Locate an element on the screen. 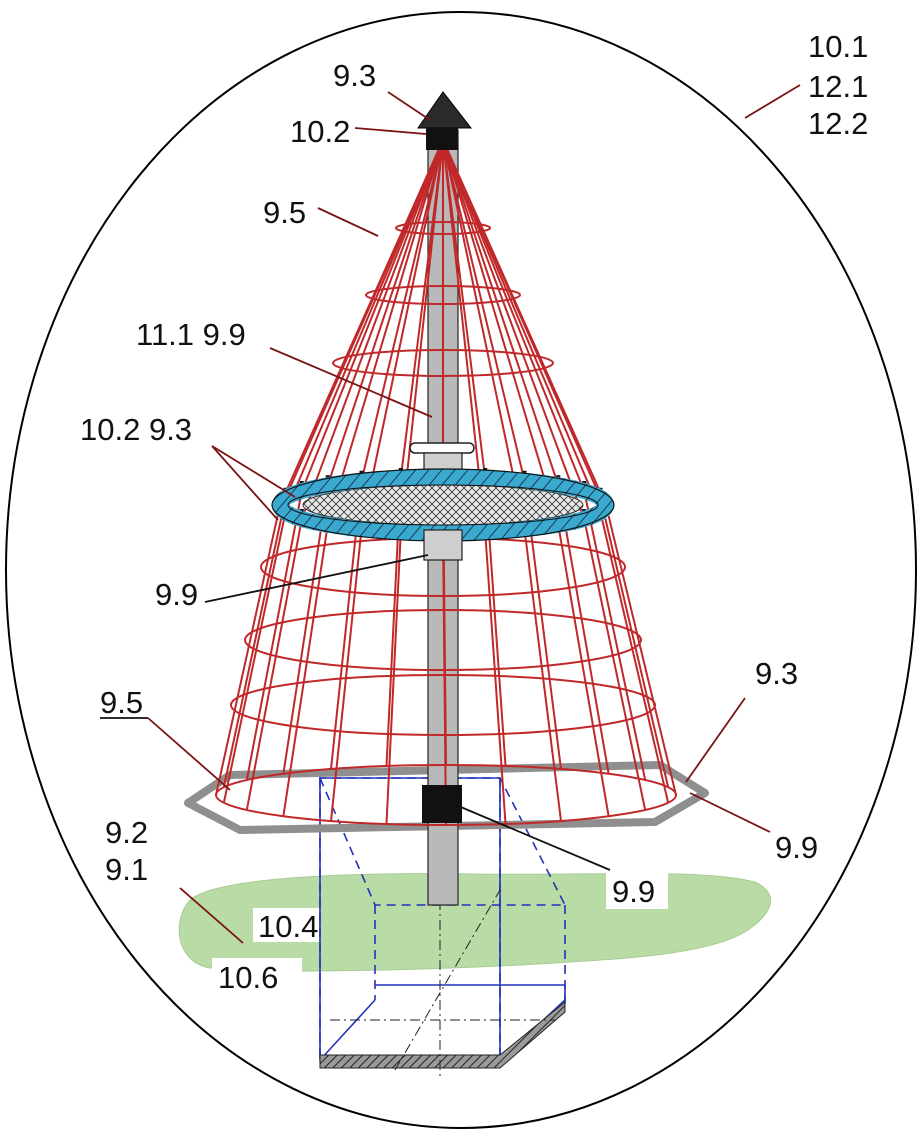  label-ground-1: 9.2 is located at coordinates (126, 832).